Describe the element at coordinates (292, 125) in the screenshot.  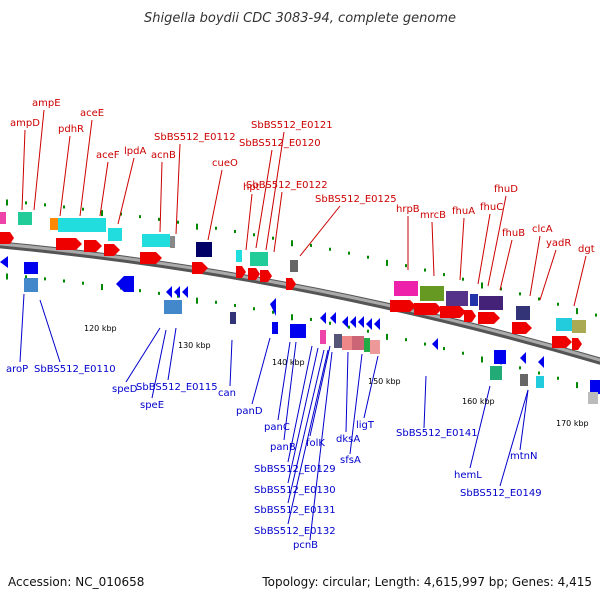
I see `gene-label: SbBS512_E0121` at that location.